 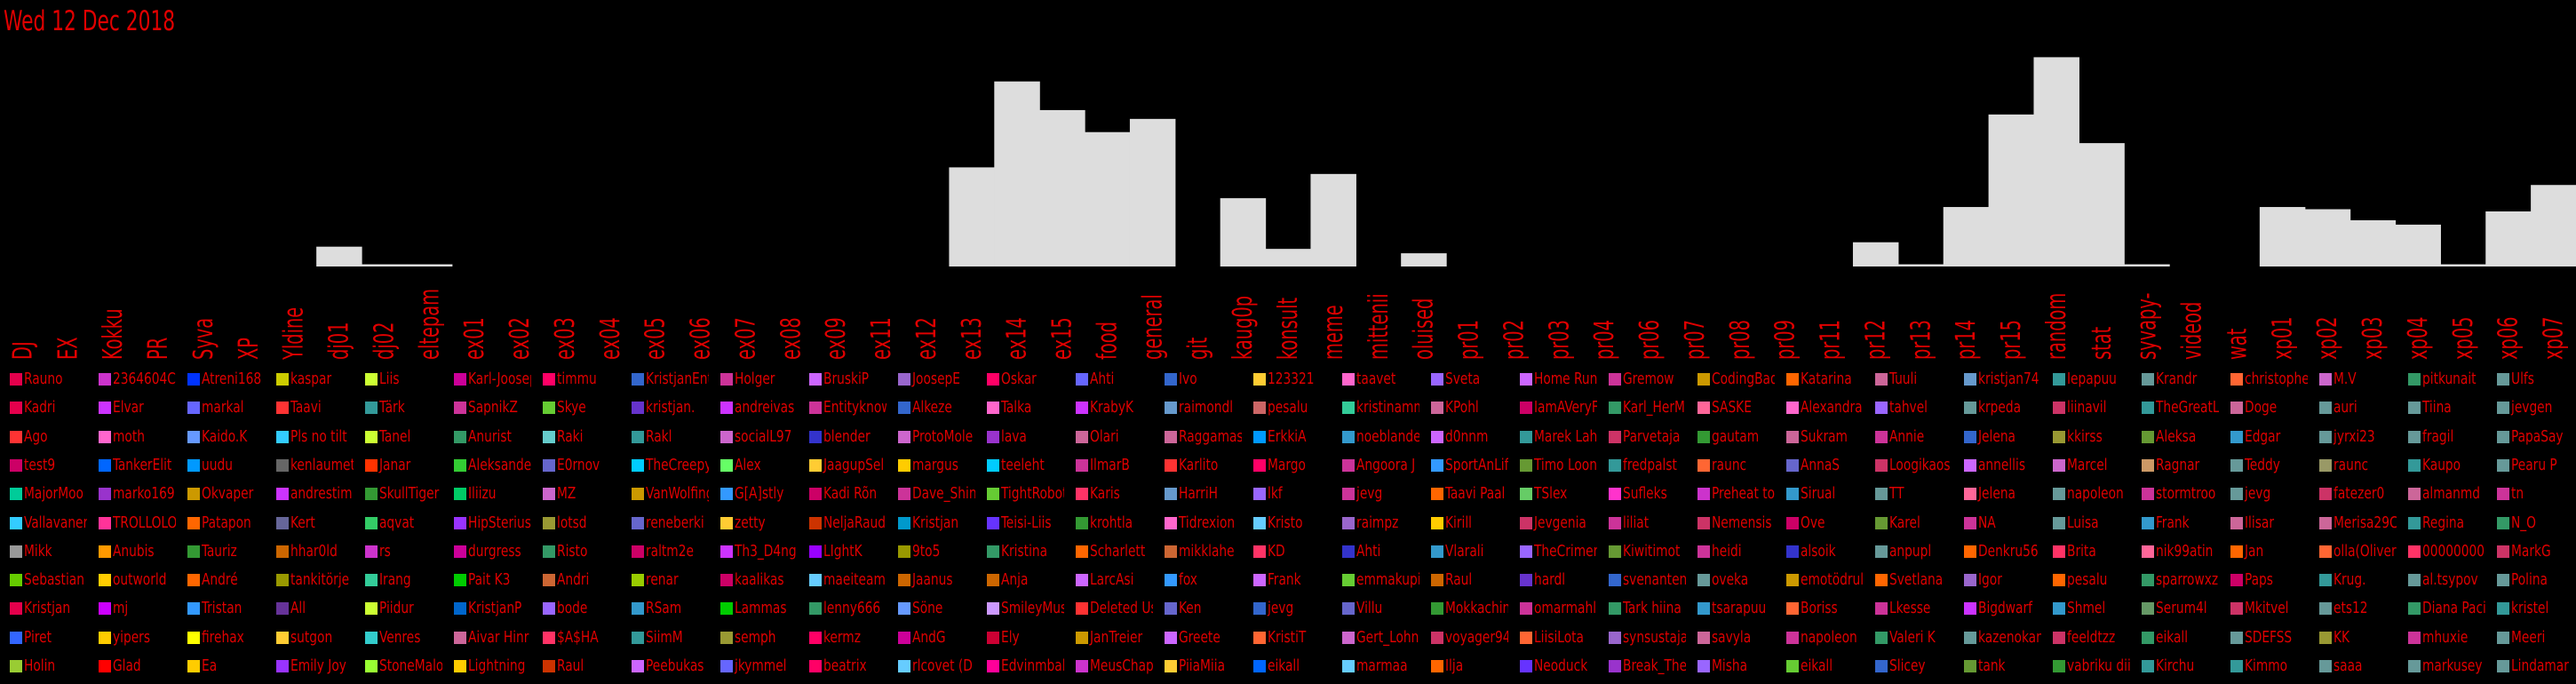 I want to click on legend-username: G[A]stly, so click(x=759, y=494).